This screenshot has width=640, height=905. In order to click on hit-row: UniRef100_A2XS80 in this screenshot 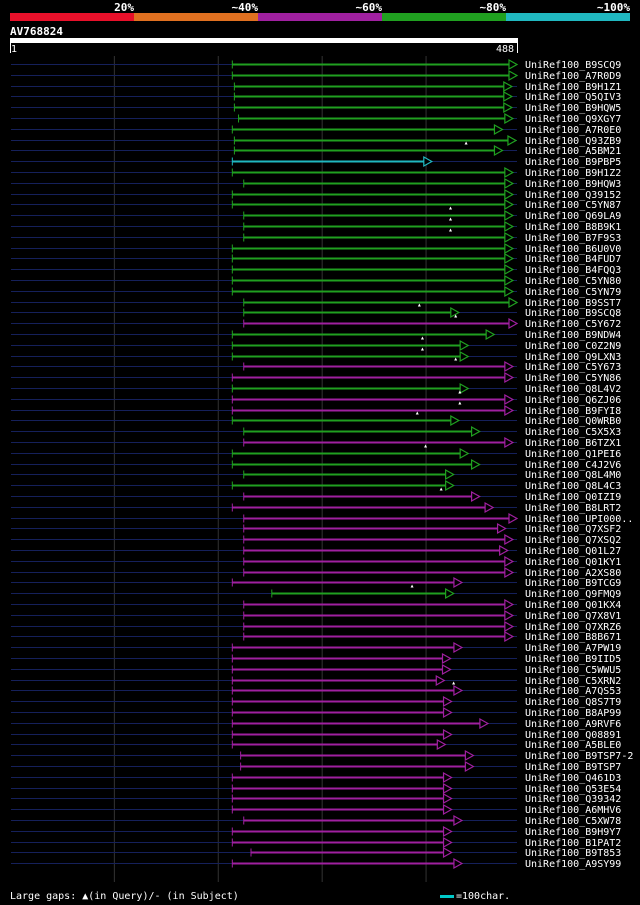, I will do `click(316, 572)`.